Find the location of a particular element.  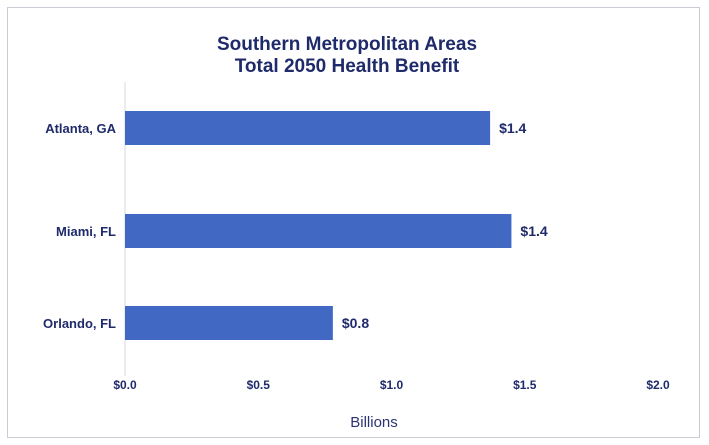

data-label-orlando-fl: $0.8 is located at coordinates (355, 323).